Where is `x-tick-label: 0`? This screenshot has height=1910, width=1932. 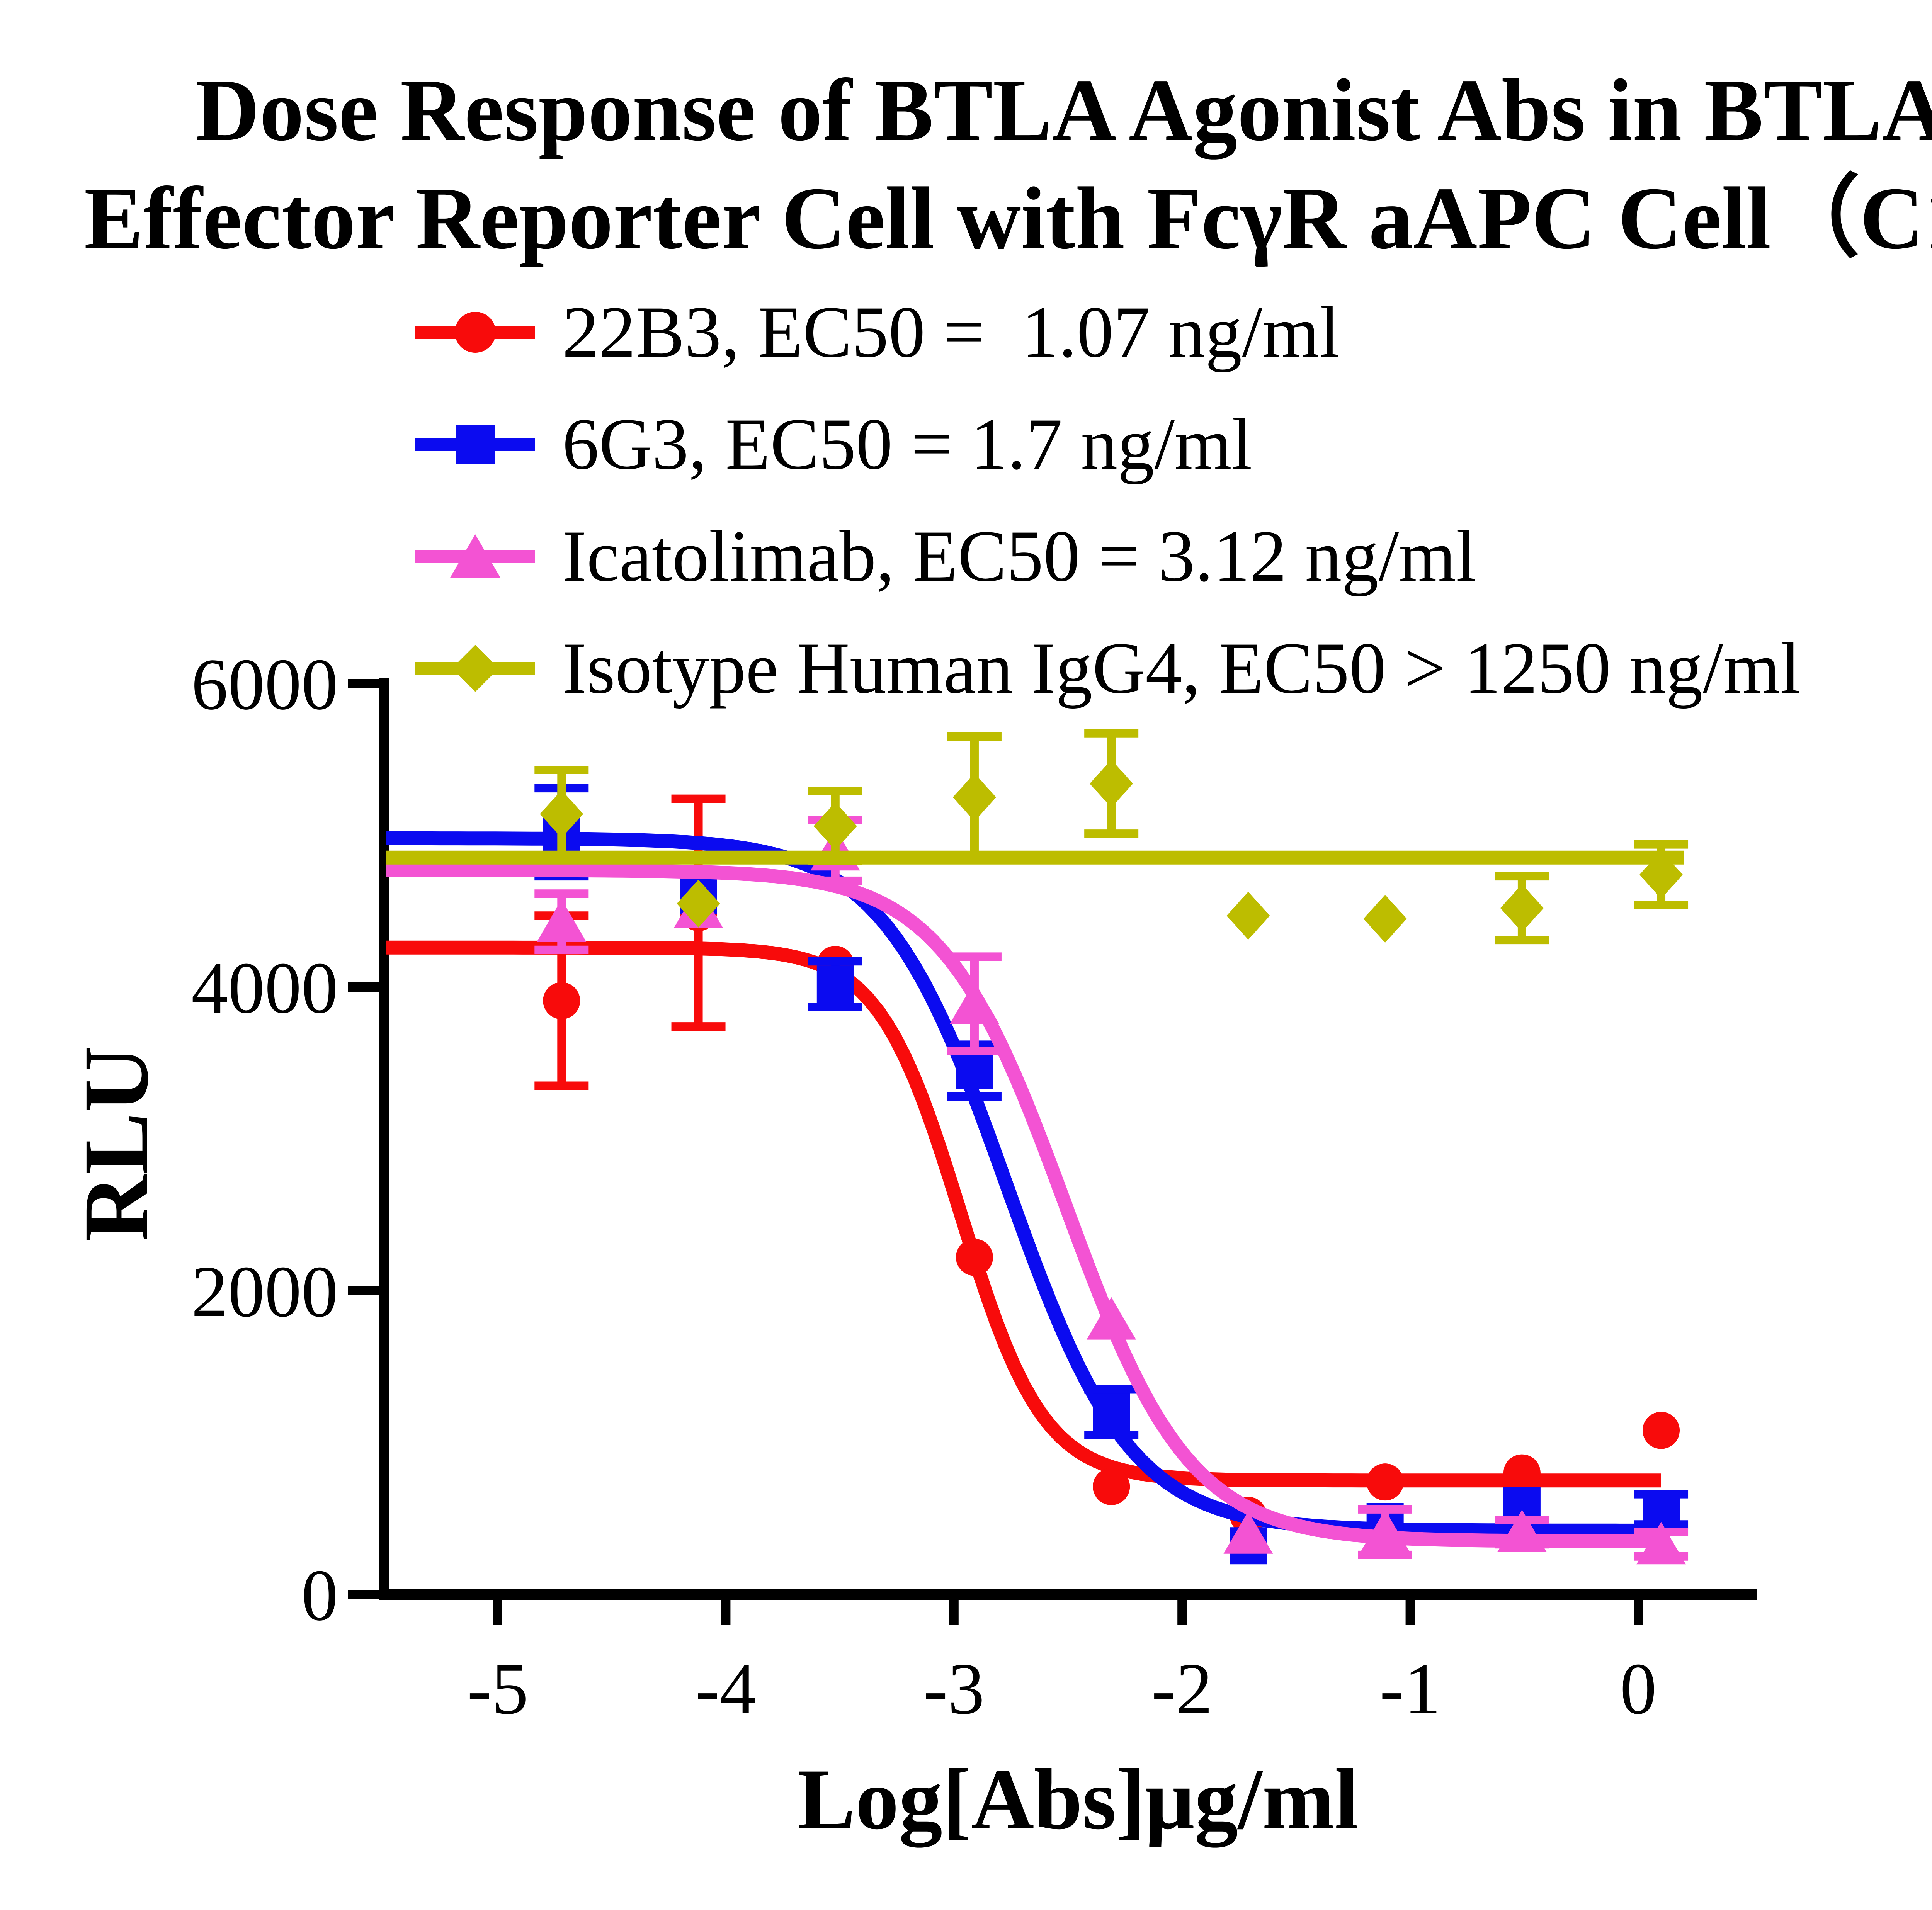 x-tick-label: 0 is located at coordinates (1639, 1689).